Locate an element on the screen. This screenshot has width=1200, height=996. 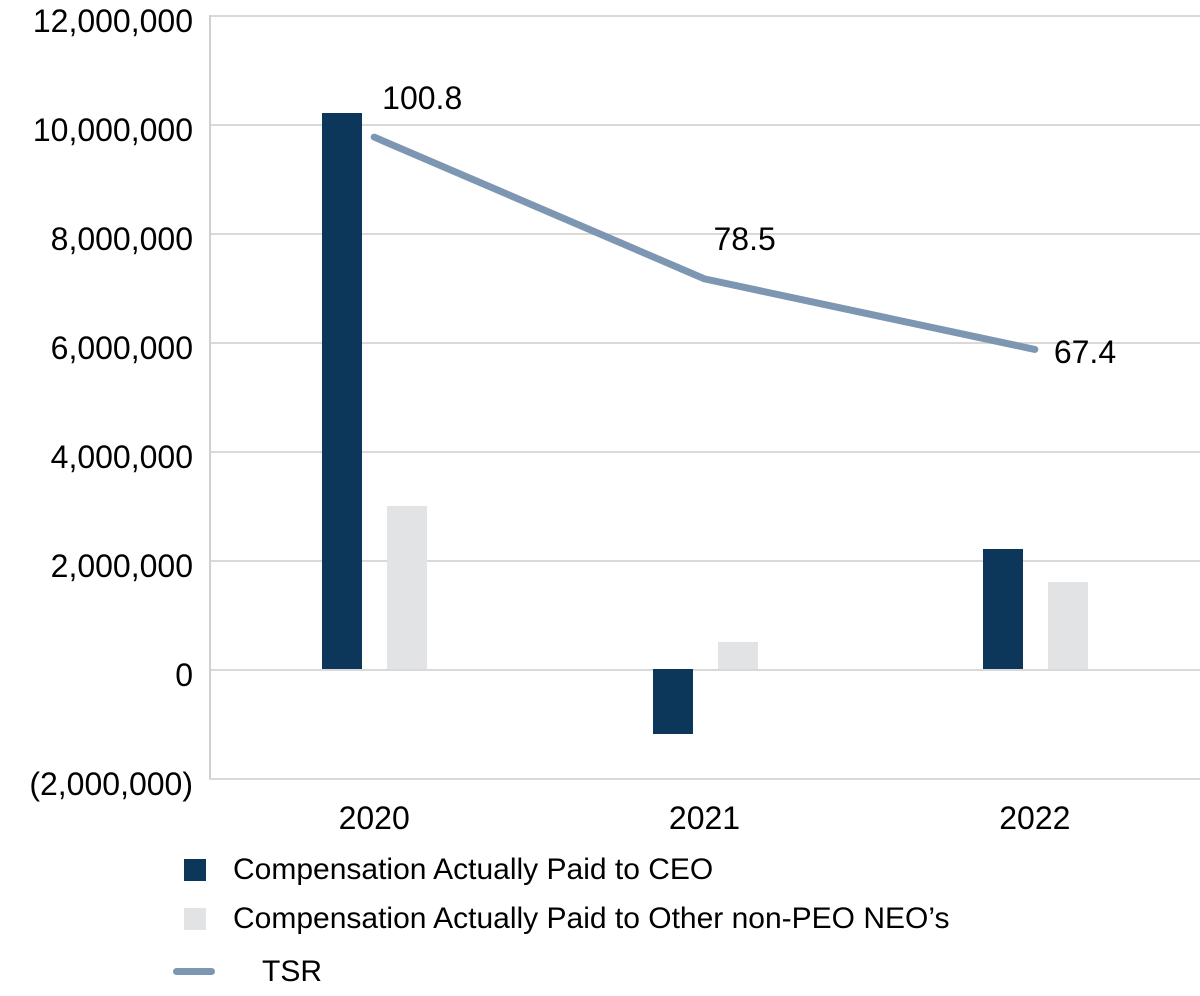
bar-ceo-2022 is located at coordinates (1002, 609).